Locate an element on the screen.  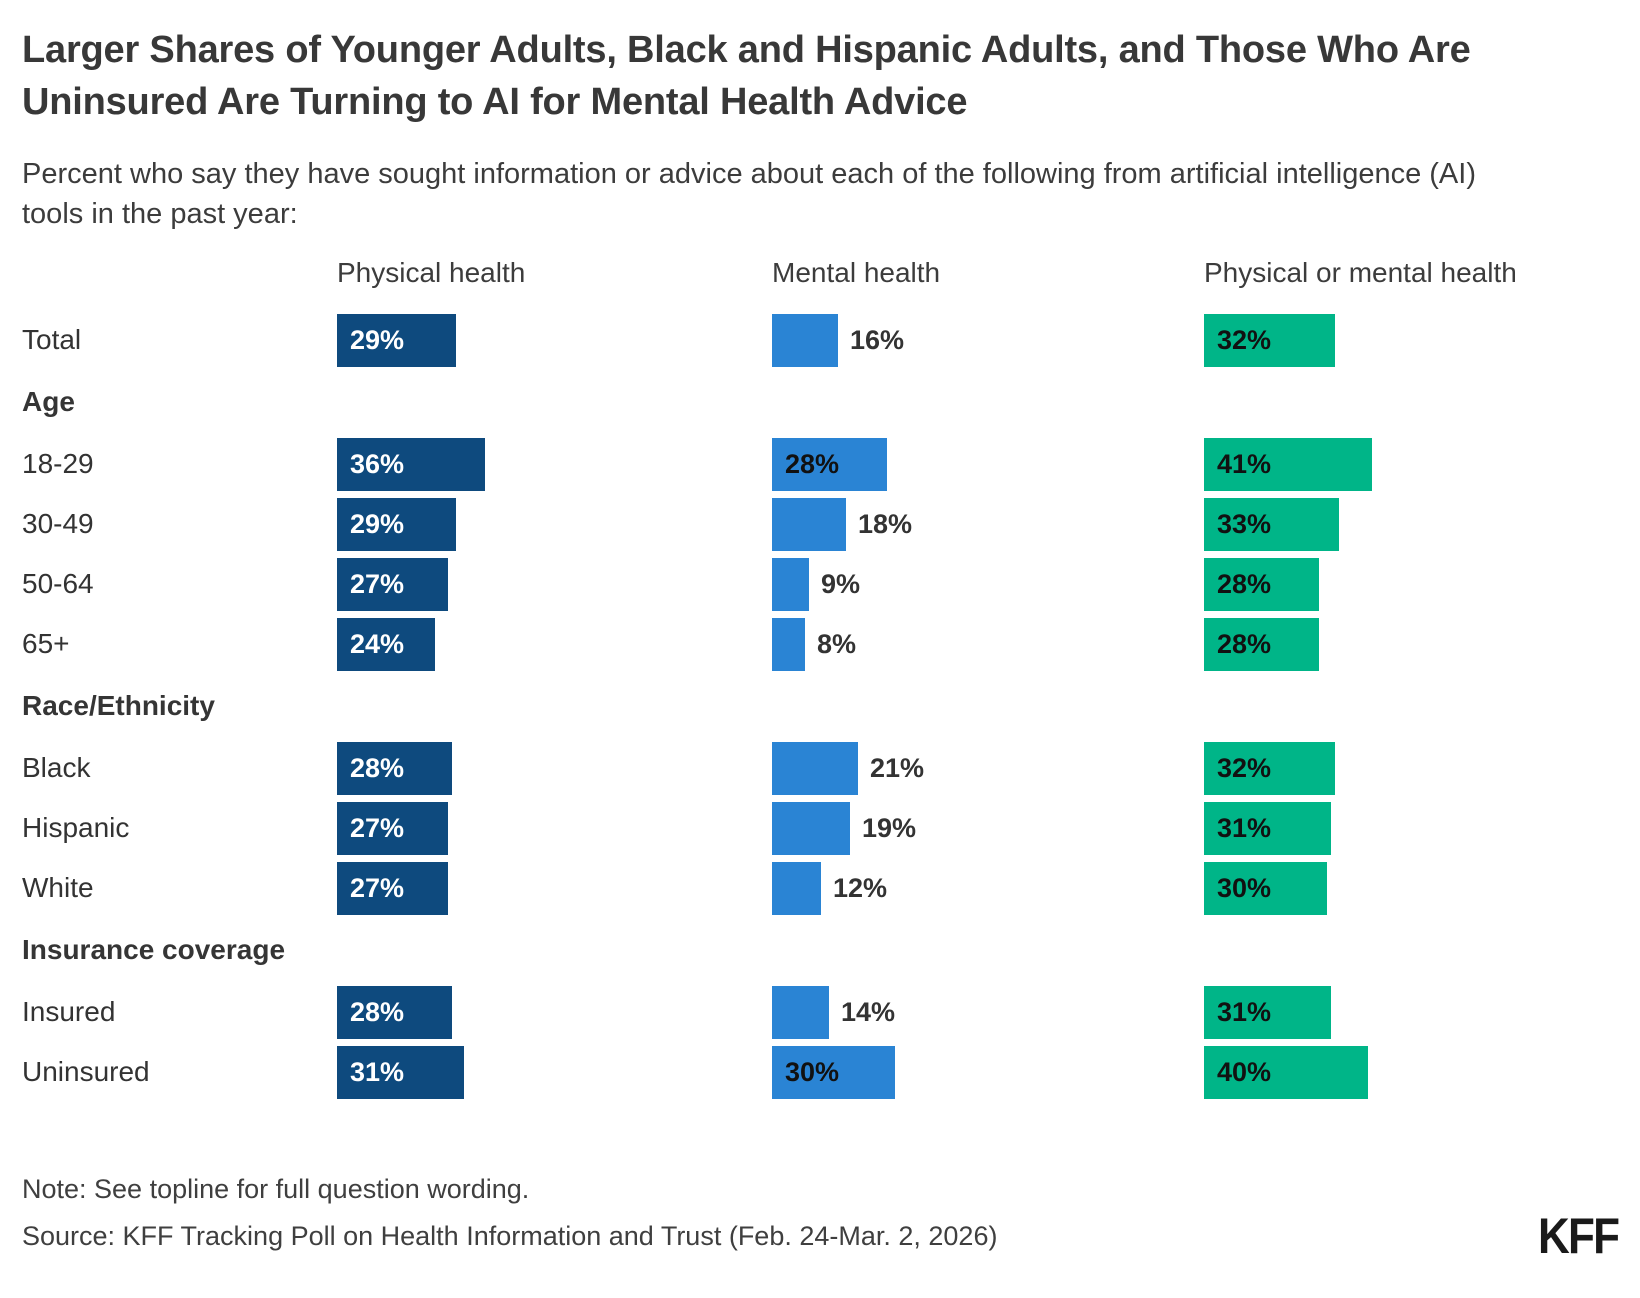
bar-mental-health-18-29: 28% is located at coordinates (829, 464).